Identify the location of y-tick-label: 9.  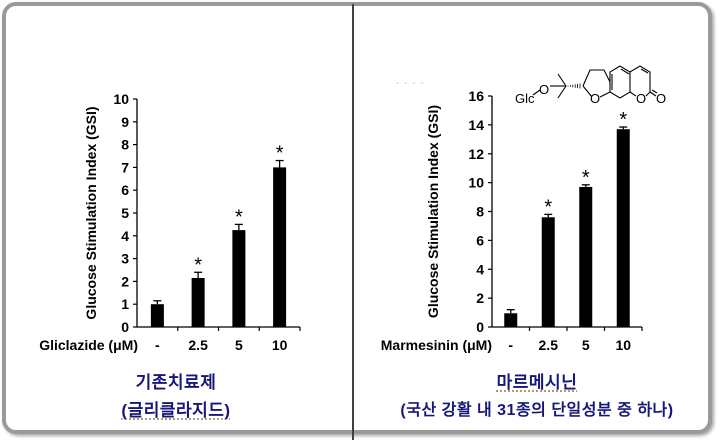
(125, 122).